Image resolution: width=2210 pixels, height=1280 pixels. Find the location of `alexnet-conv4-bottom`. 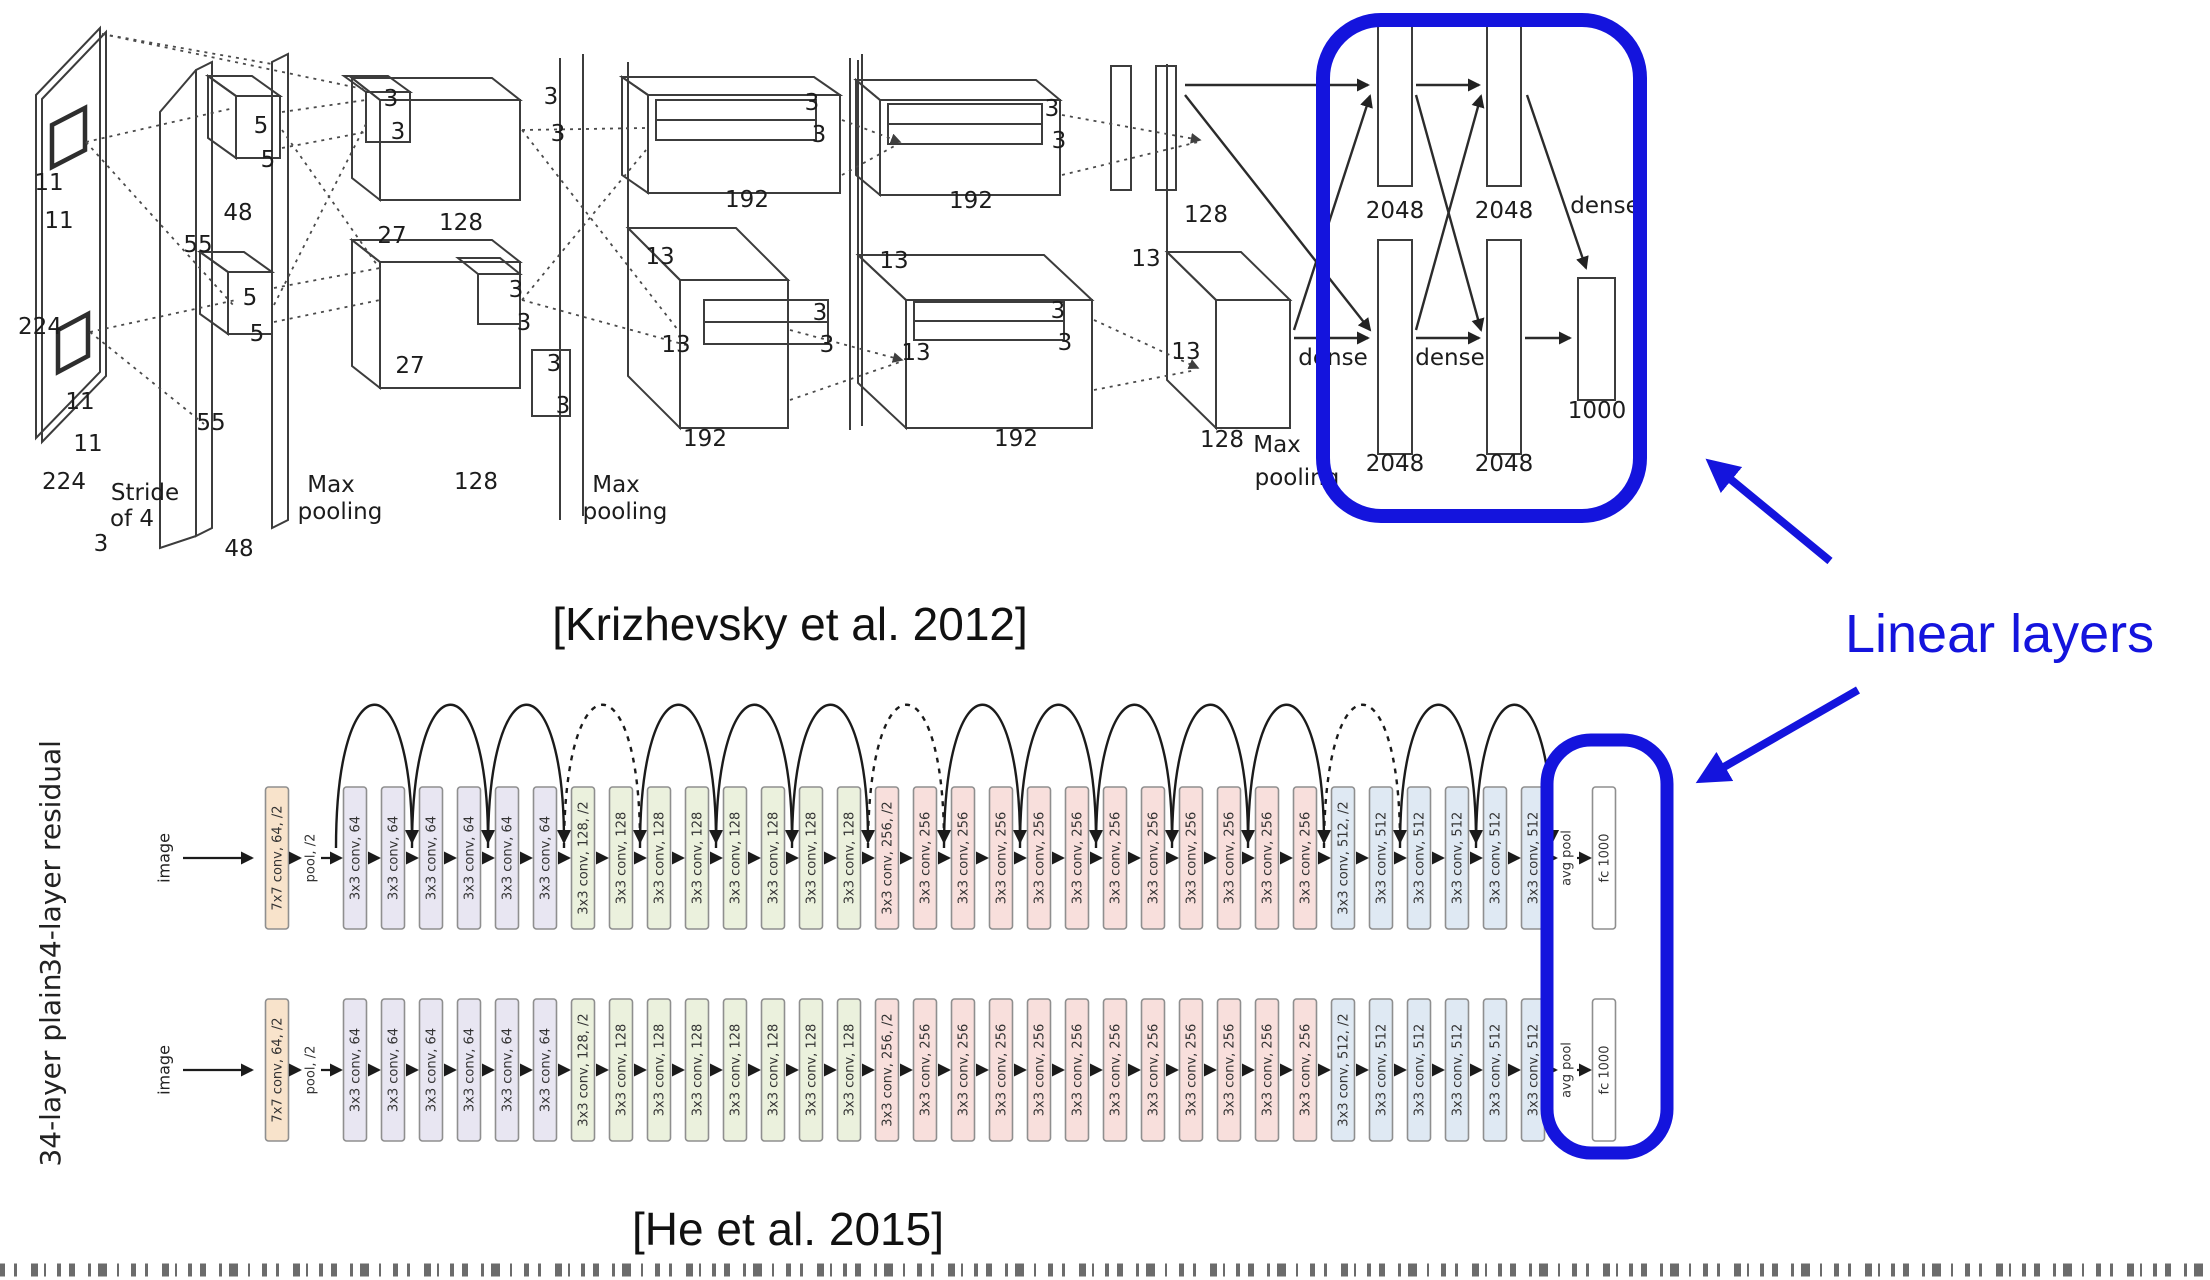

alexnet-conv4-bottom is located at coordinates (975, 341).